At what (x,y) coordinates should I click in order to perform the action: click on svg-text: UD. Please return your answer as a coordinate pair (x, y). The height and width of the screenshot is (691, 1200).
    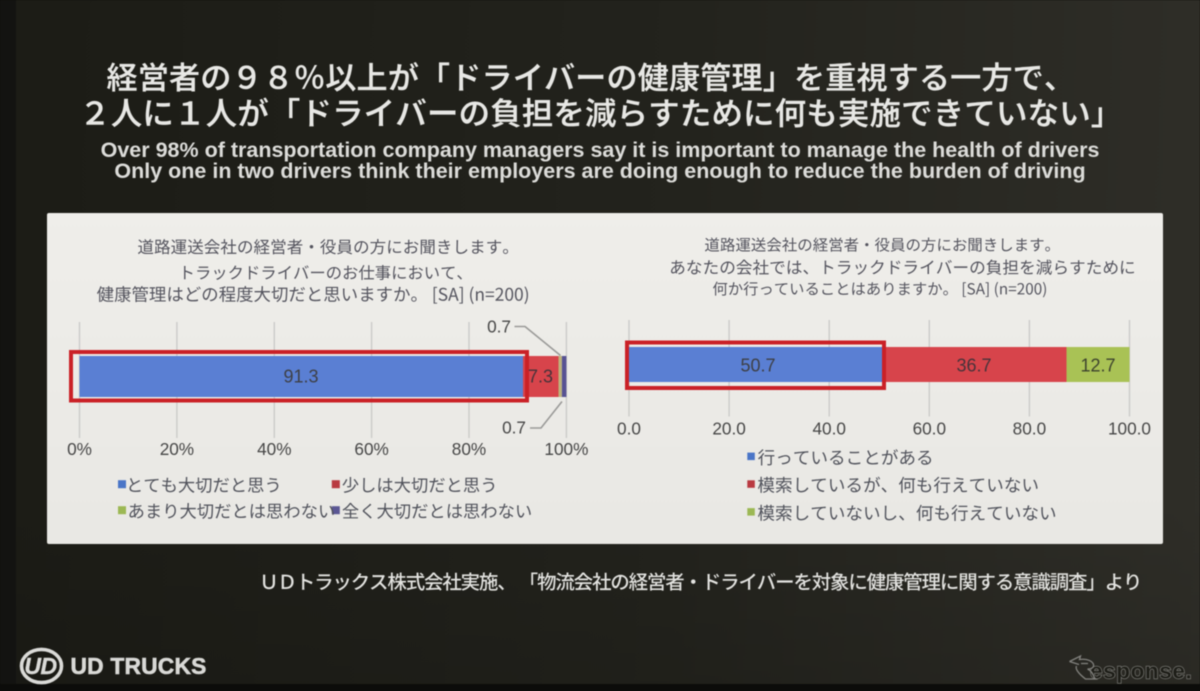
    Looking at the image, I should click on (40, 666).